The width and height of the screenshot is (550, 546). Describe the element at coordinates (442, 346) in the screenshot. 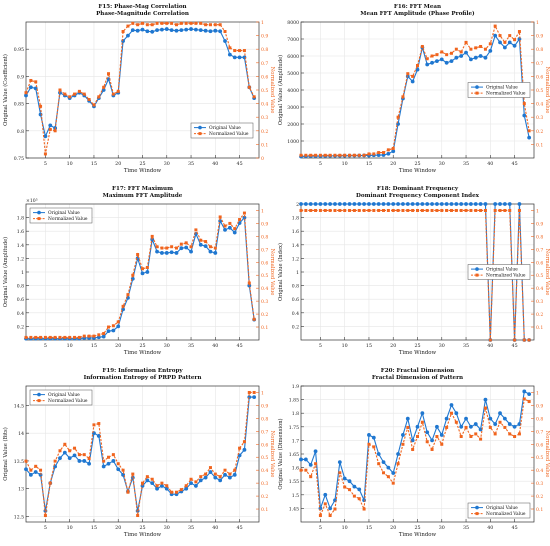

I see `x-tick-label: 30` at that location.